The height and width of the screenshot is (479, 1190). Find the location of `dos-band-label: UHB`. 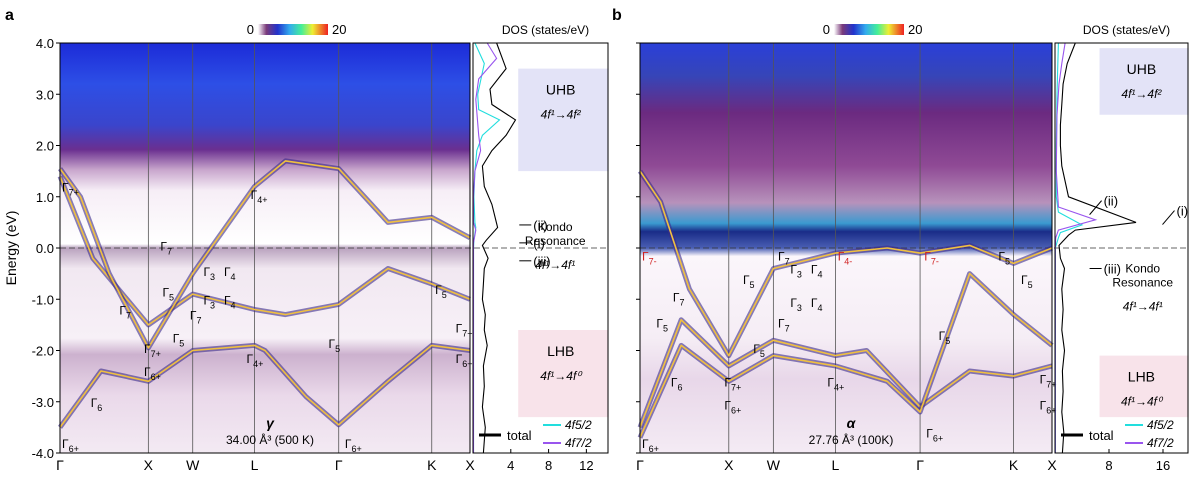

dos-band-label: UHB is located at coordinates (561, 90).